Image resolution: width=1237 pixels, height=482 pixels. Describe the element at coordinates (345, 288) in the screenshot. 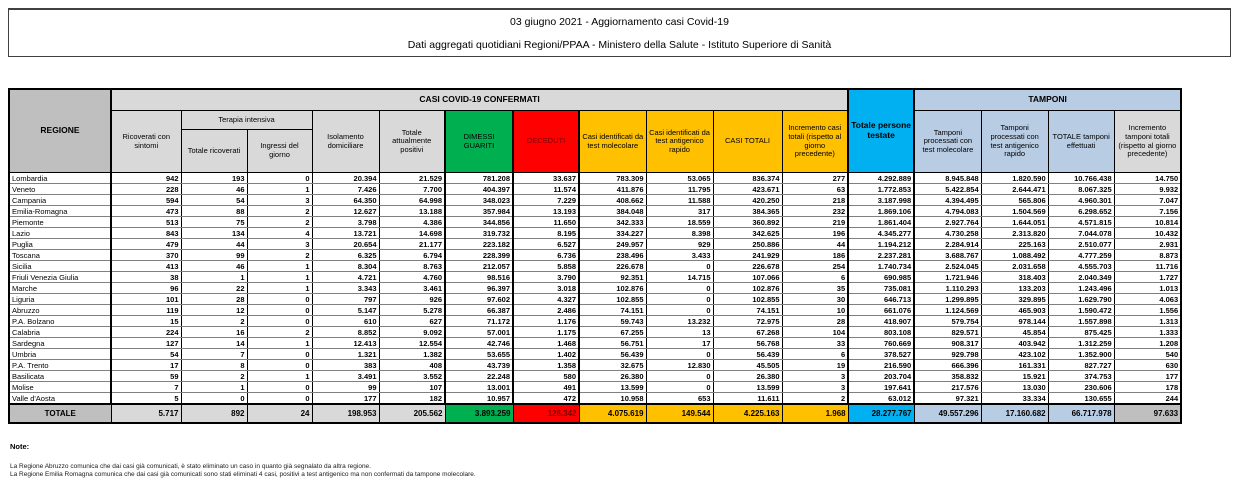

I see `value-cell: 3.343` at that location.